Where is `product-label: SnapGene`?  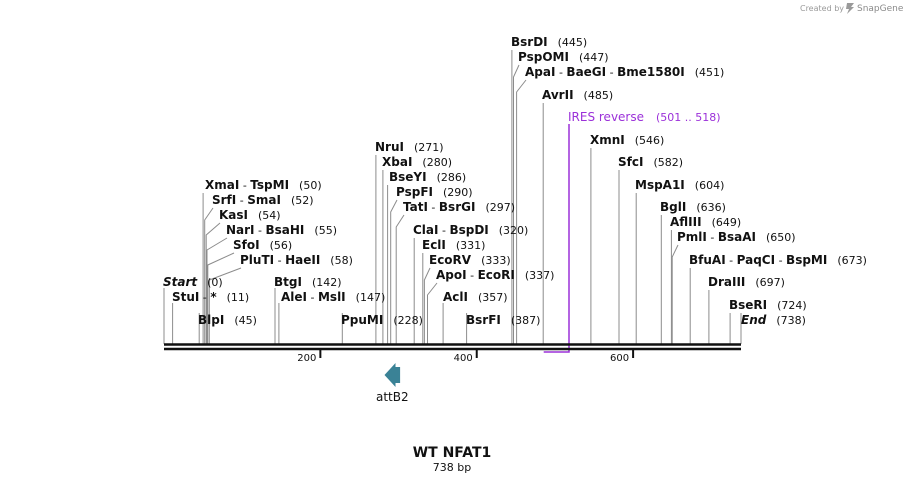
product-label: SnapGene is located at coordinates (880, 9).